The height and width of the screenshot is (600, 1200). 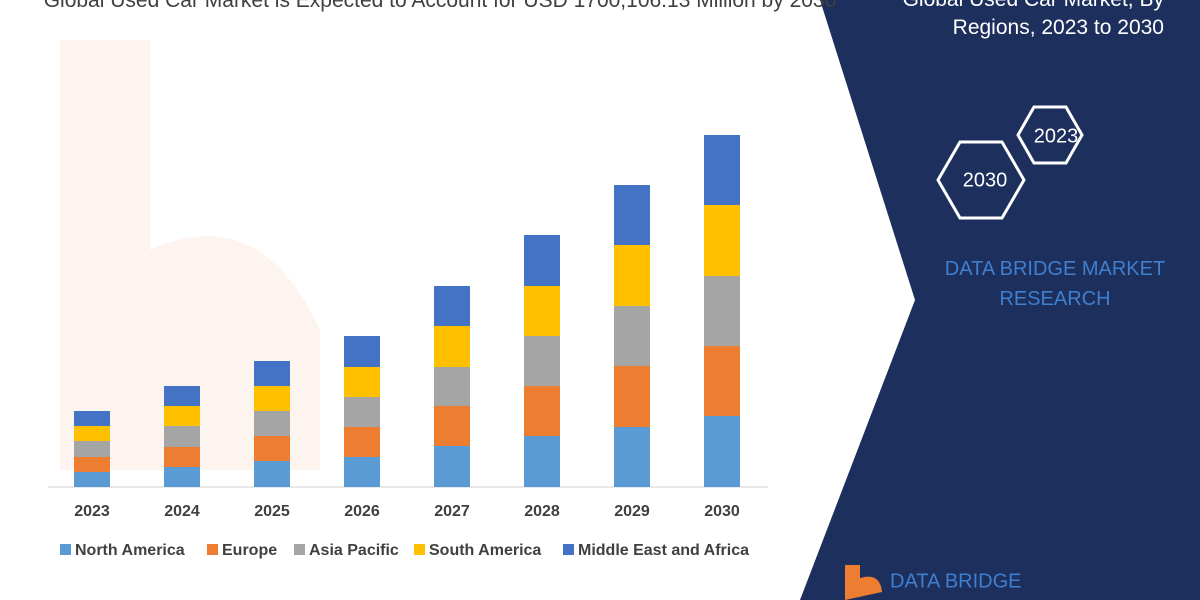 I want to click on hex-label: 2023, so click(x=1056, y=136).